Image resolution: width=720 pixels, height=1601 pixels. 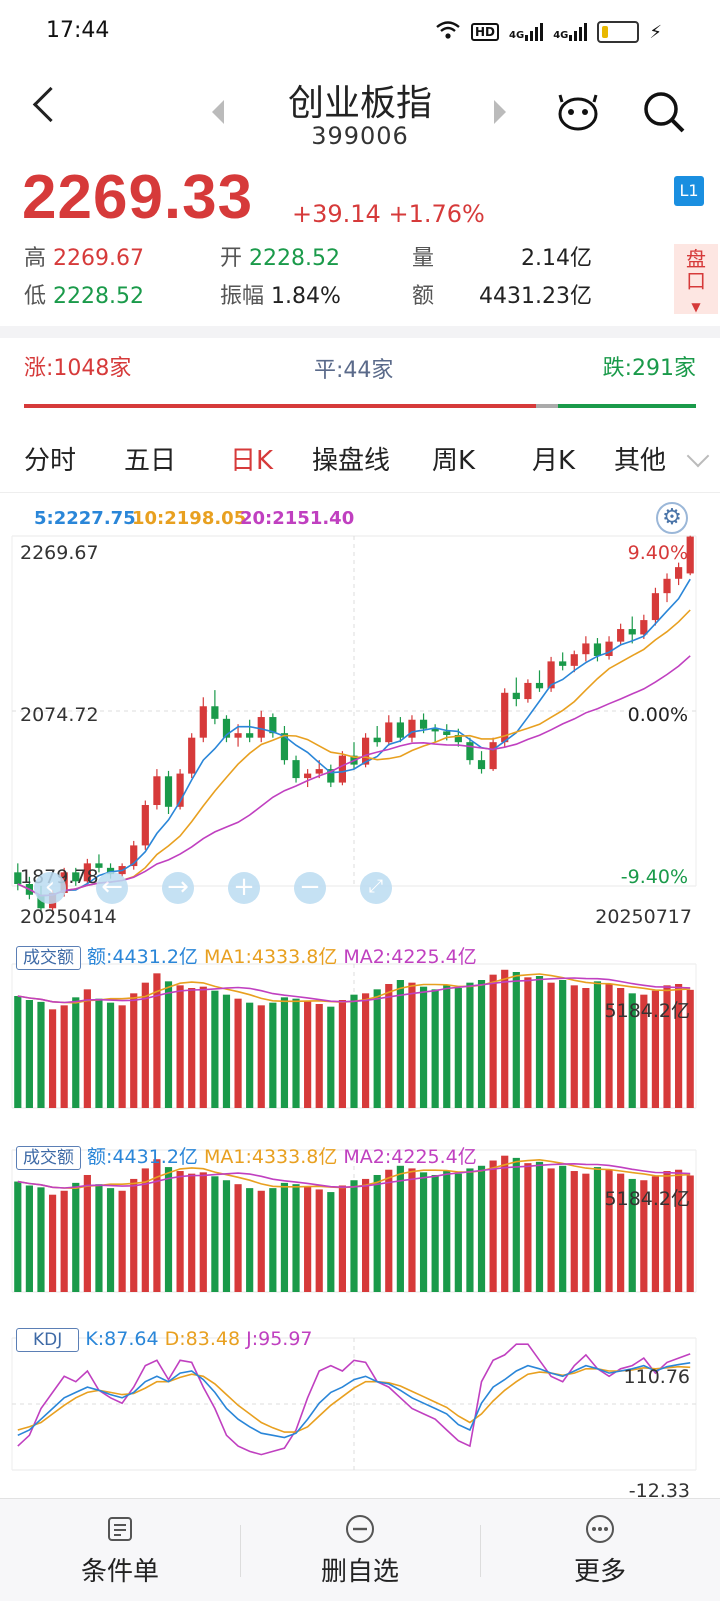 I want to click on charging-icon: ⚡, so click(x=655, y=32).